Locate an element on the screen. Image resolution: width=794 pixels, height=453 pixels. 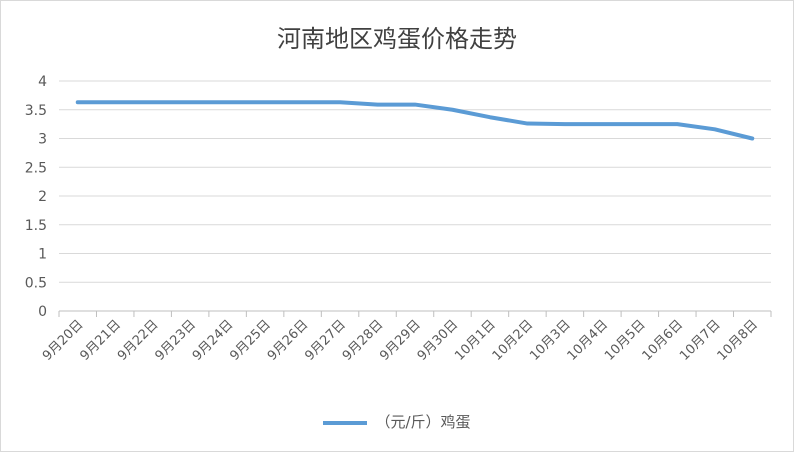
x-tick-label: 9月30日 is located at coordinates (438, 340).